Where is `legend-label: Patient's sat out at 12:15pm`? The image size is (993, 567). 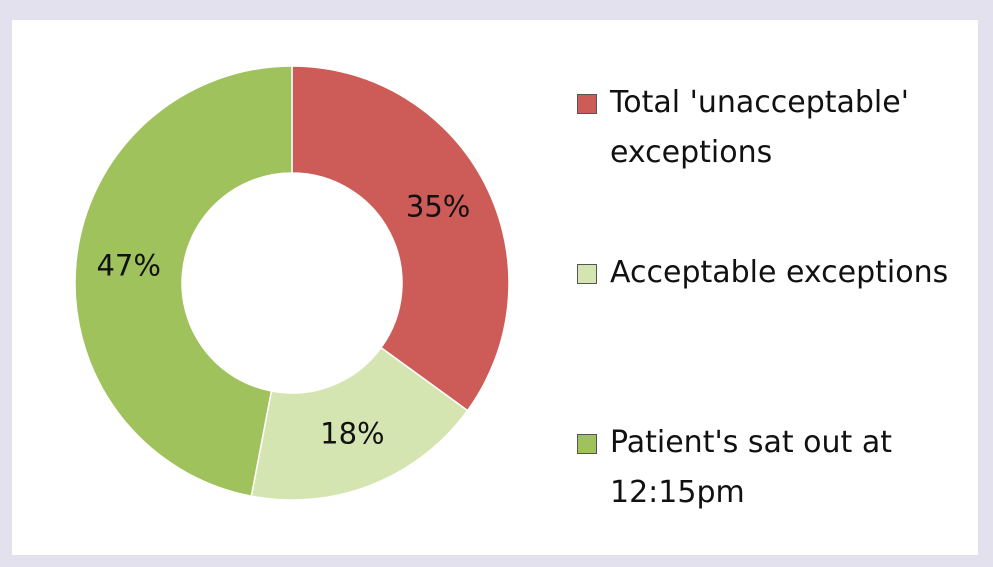 legend-label: Patient's sat out at 12:15pm is located at coordinates (751, 467).